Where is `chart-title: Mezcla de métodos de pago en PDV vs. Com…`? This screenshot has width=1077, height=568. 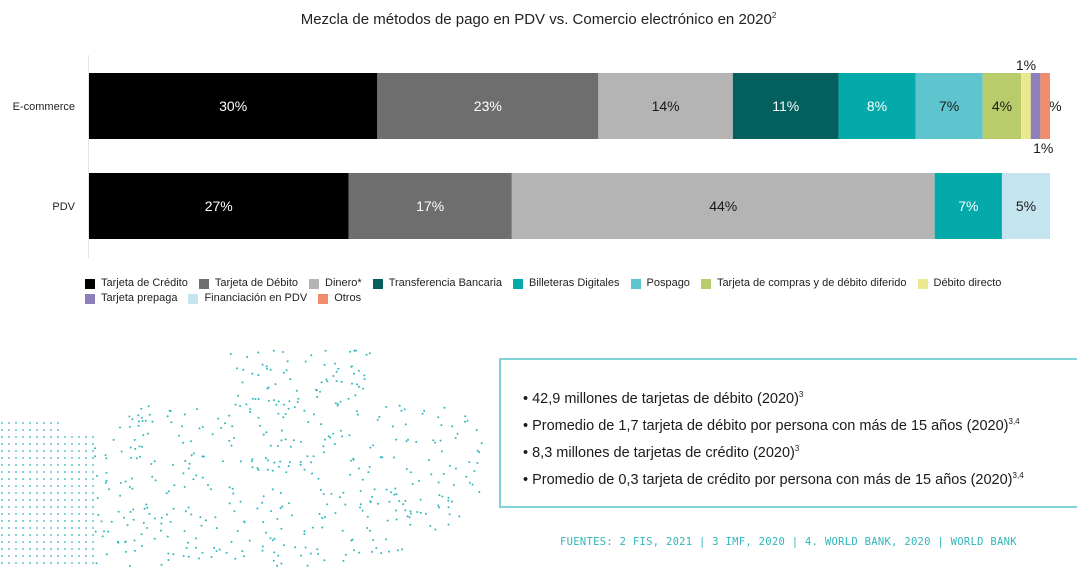
chart-title: Mezcla de métodos de pago en PDV vs. Com… is located at coordinates (538, 19).